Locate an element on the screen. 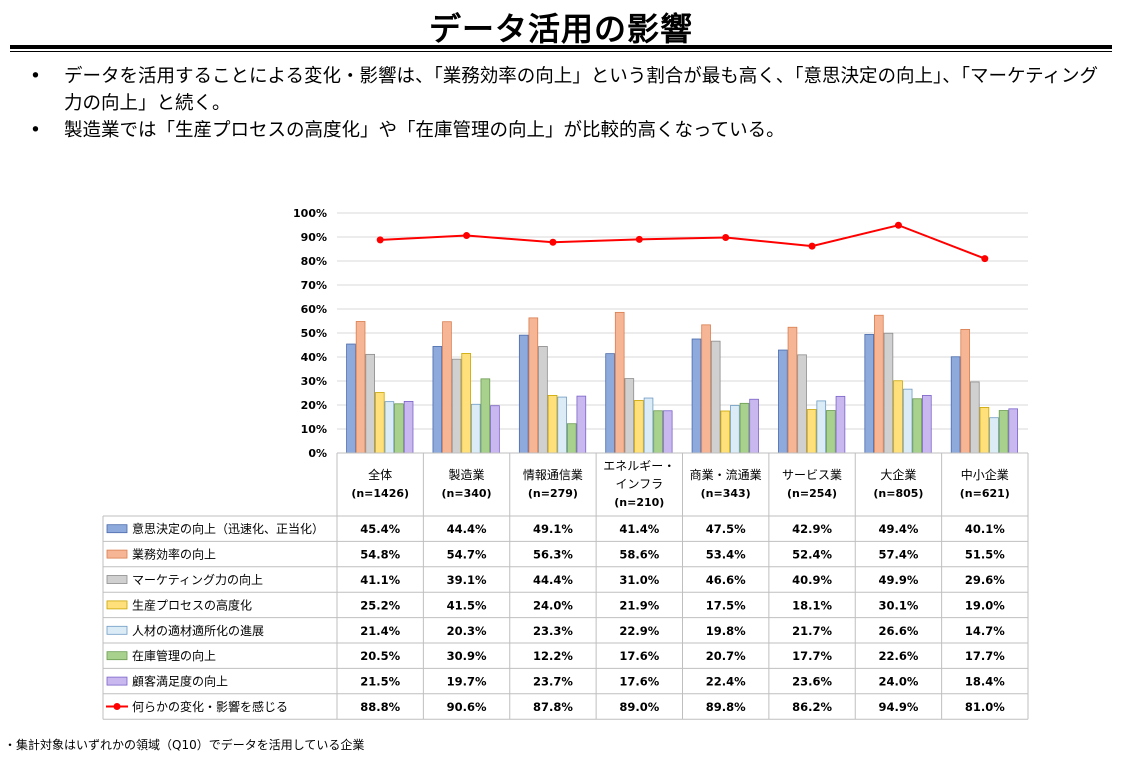  data-value-cell: 18.1% is located at coordinates (812, 605).